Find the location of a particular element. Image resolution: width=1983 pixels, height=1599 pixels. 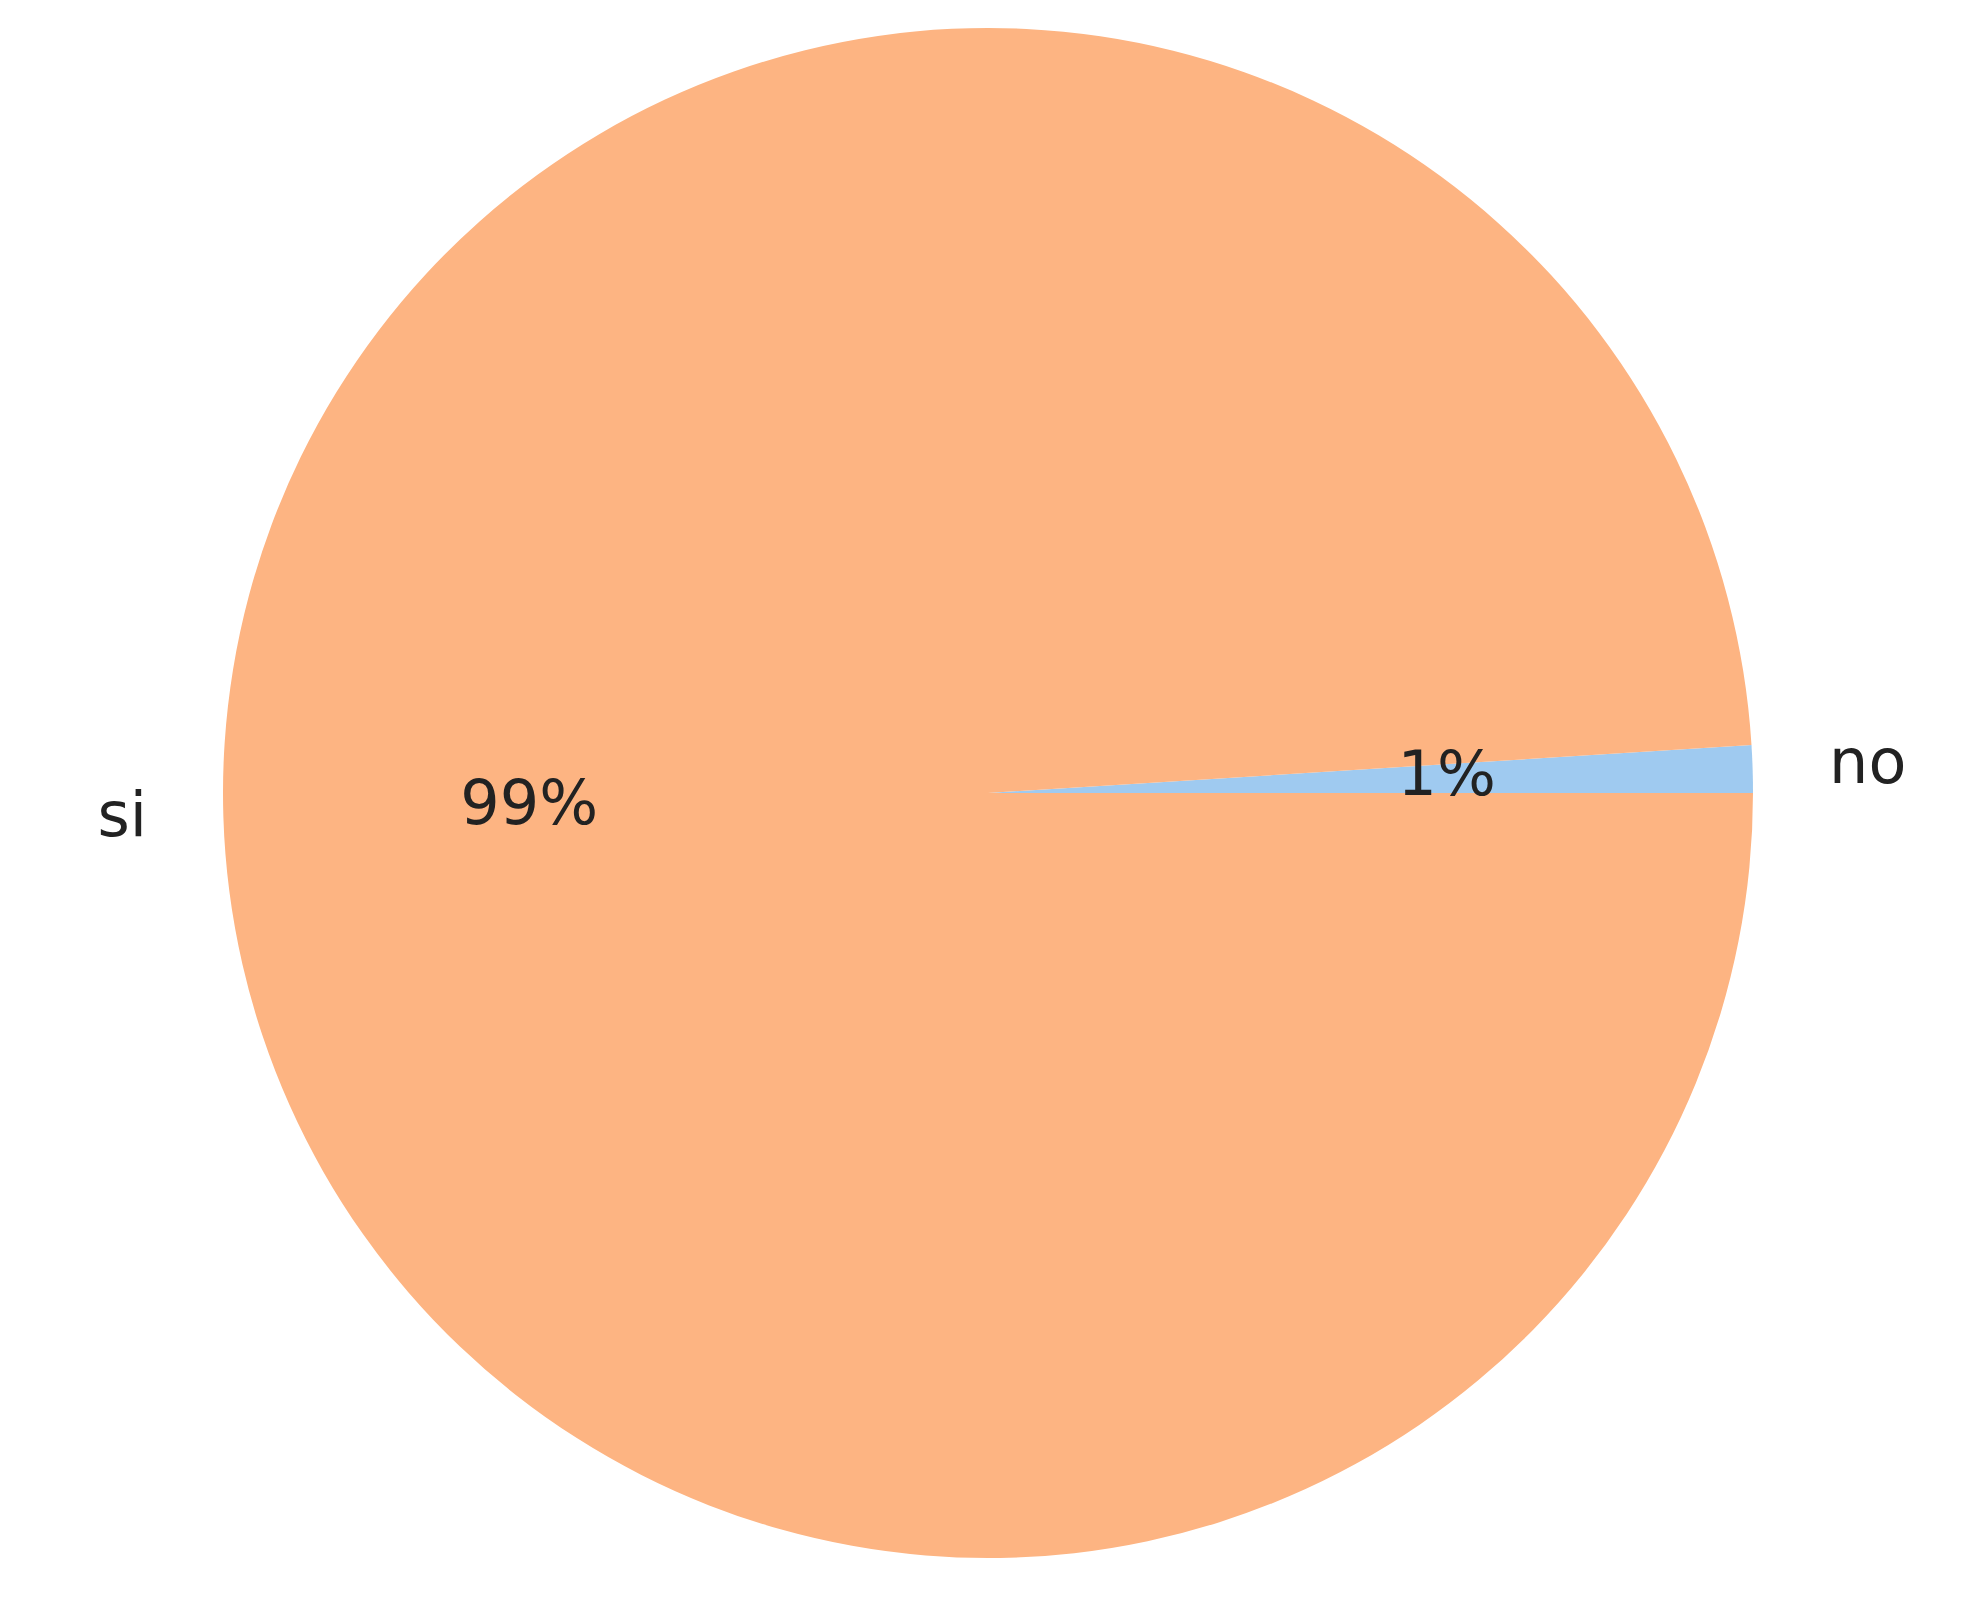

slice-label: no is located at coordinates (1868, 761).